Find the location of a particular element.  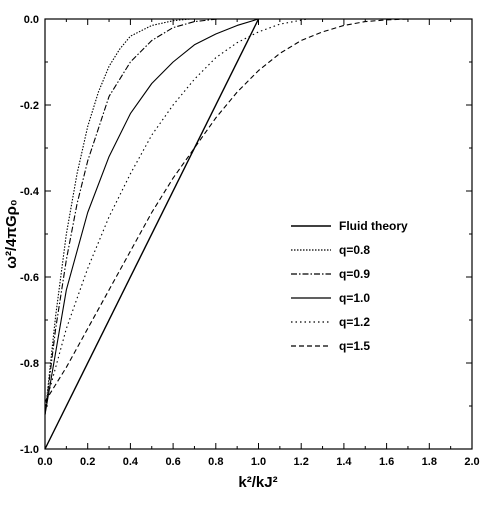

y-tick-label: -1.0 is located at coordinates (29, 450).